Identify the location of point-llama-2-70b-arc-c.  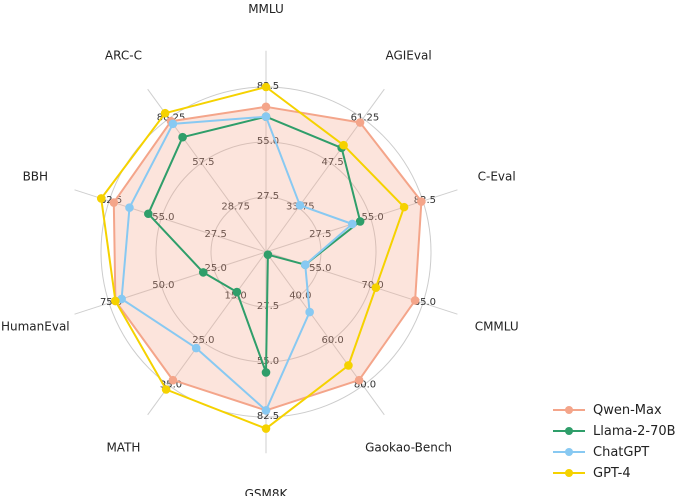
(182, 137).